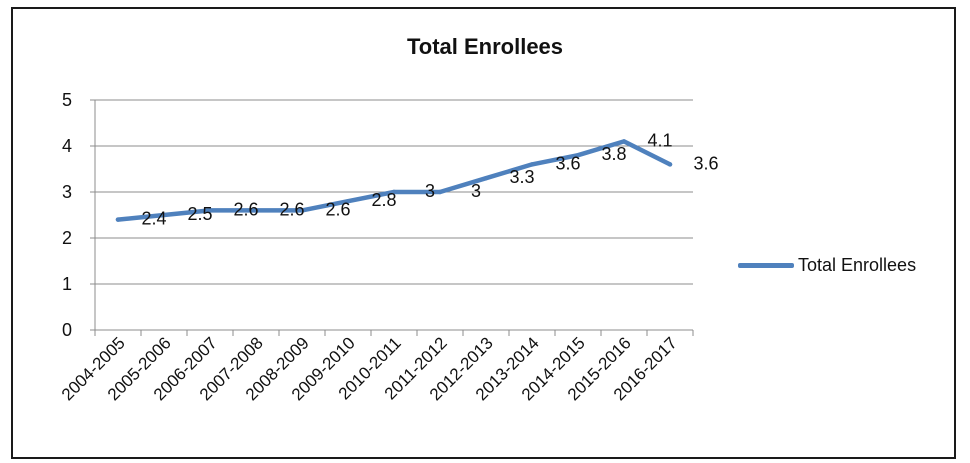 The height and width of the screenshot is (463, 970). I want to click on y-tick-label: 0, so click(67, 330).